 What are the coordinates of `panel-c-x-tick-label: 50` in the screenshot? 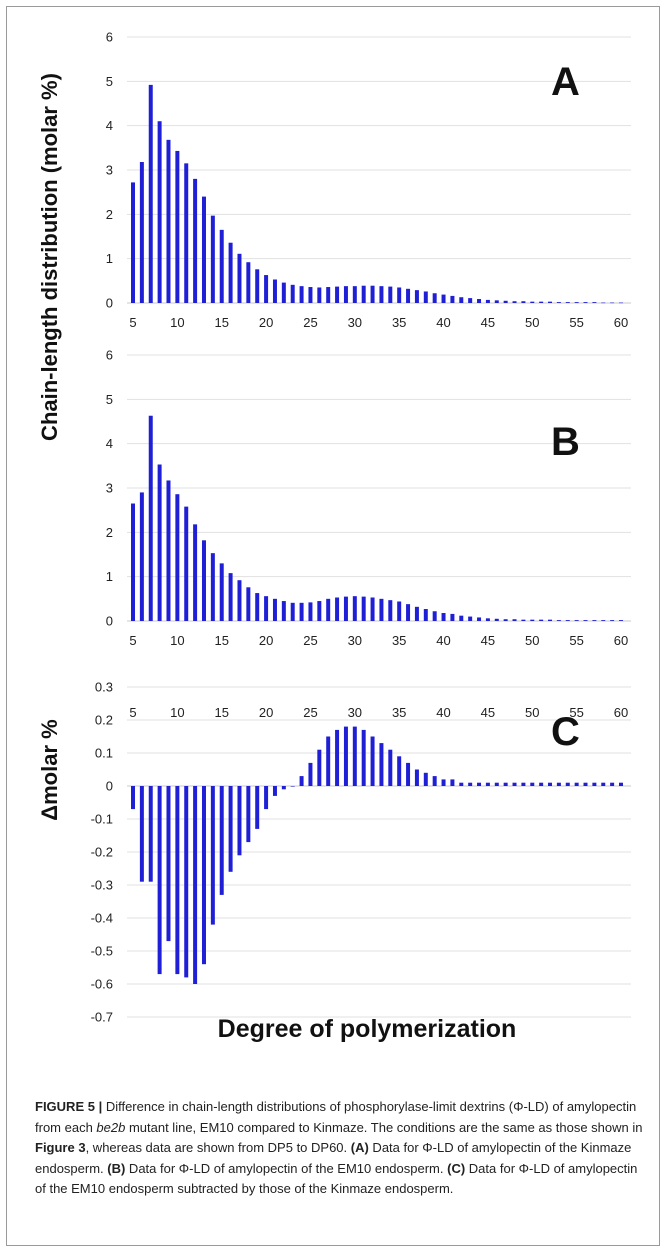 It's located at (532, 712).